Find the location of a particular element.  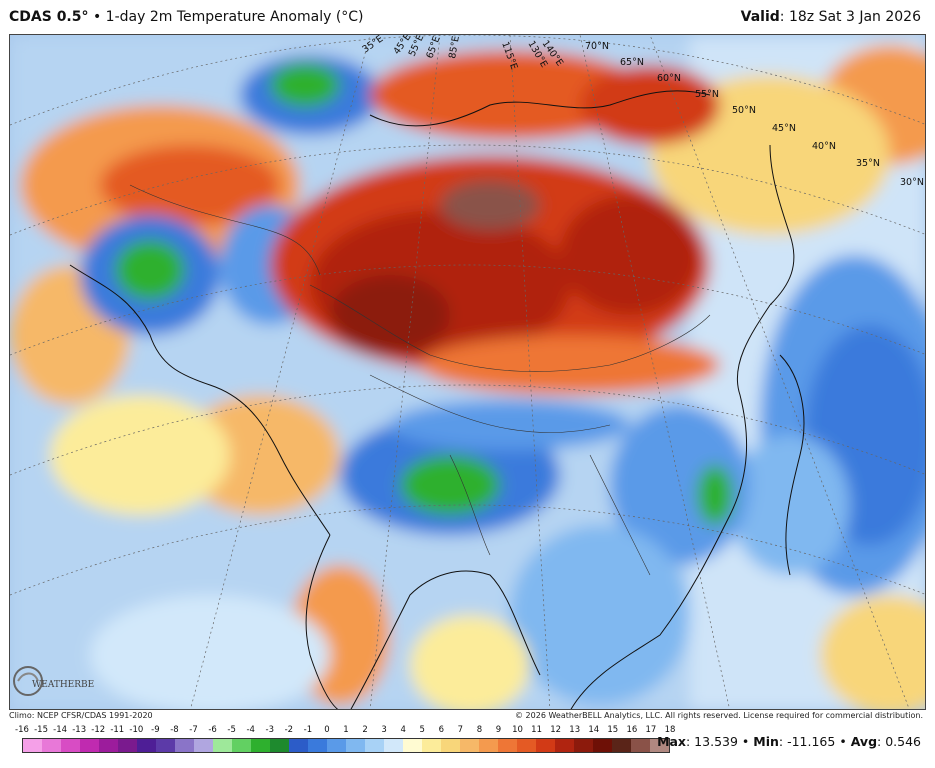

colorbar-tick: -12 is located at coordinates (98, 730).